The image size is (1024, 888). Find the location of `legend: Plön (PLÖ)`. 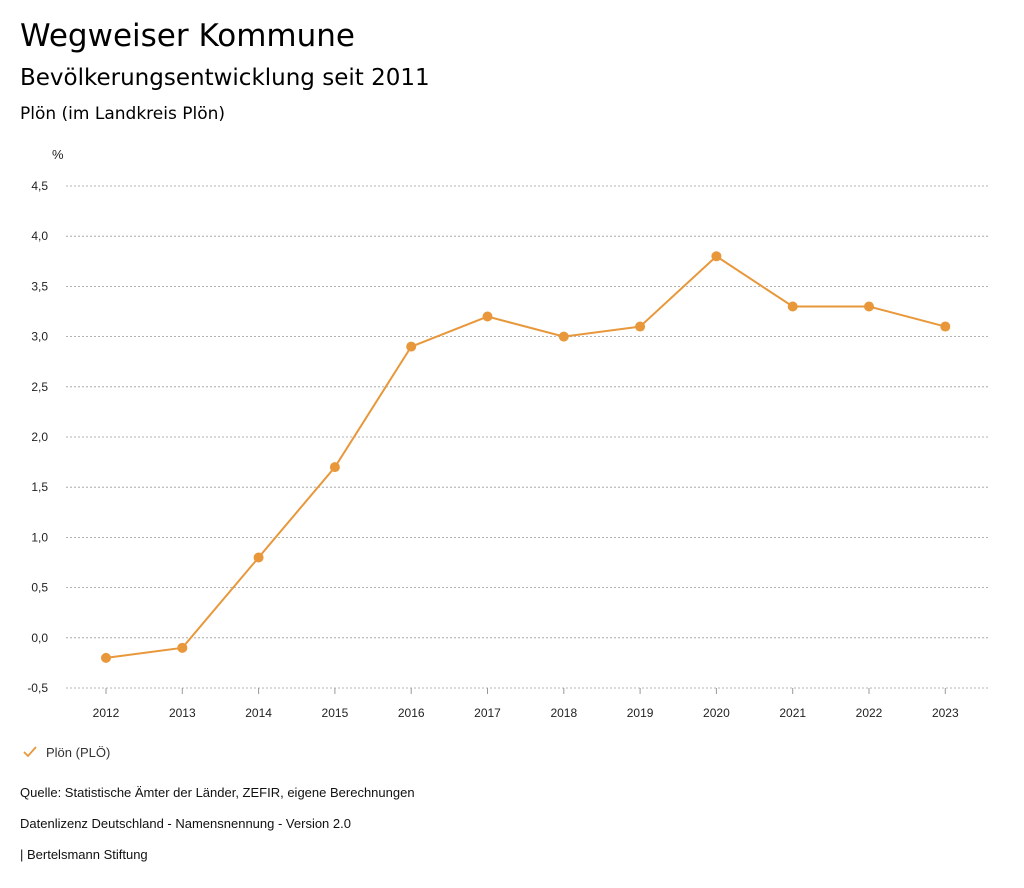

legend: Plön (PLÖ) is located at coordinates (66, 752).